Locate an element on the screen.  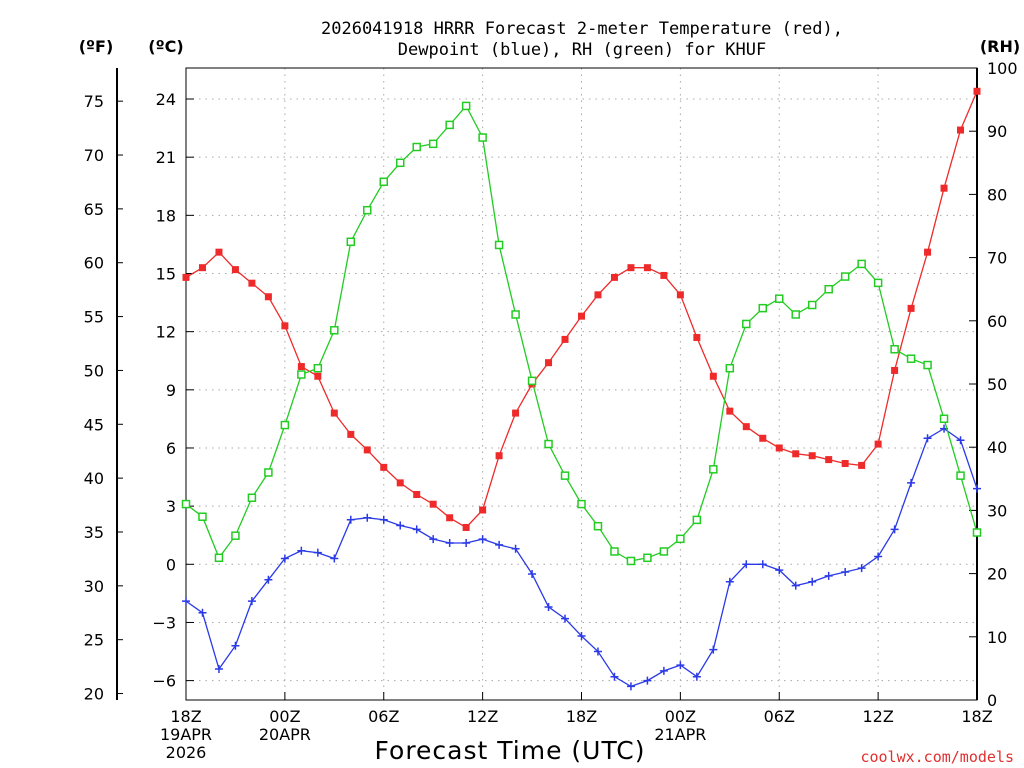
celsius-tick-label: 15 is located at coordinates (166, 273).